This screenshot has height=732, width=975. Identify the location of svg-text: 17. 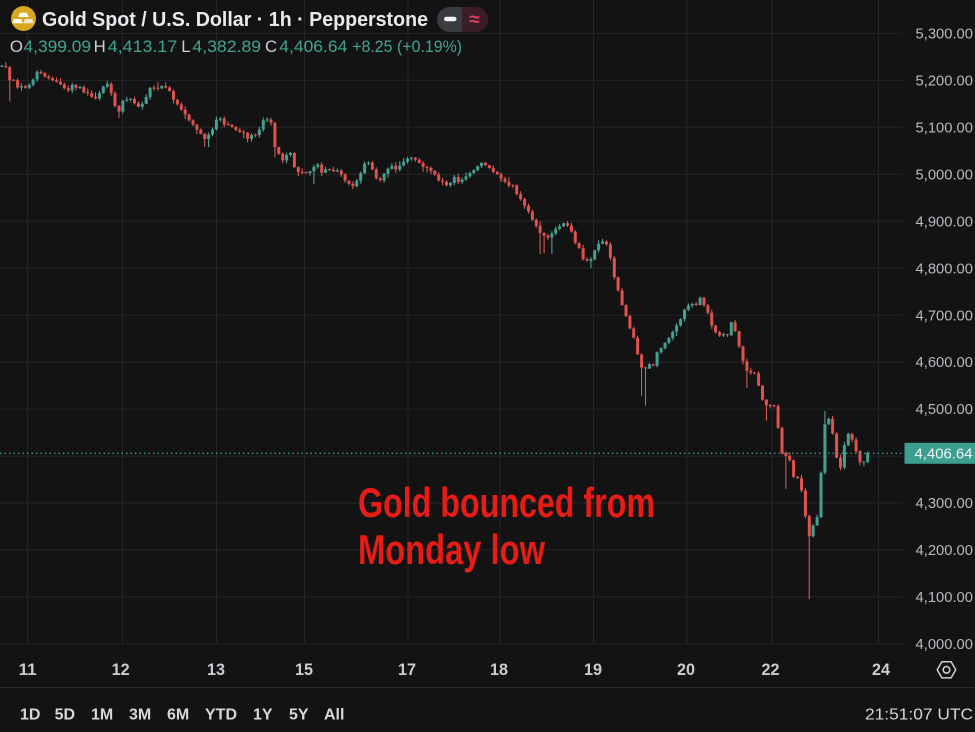
(407, 670).